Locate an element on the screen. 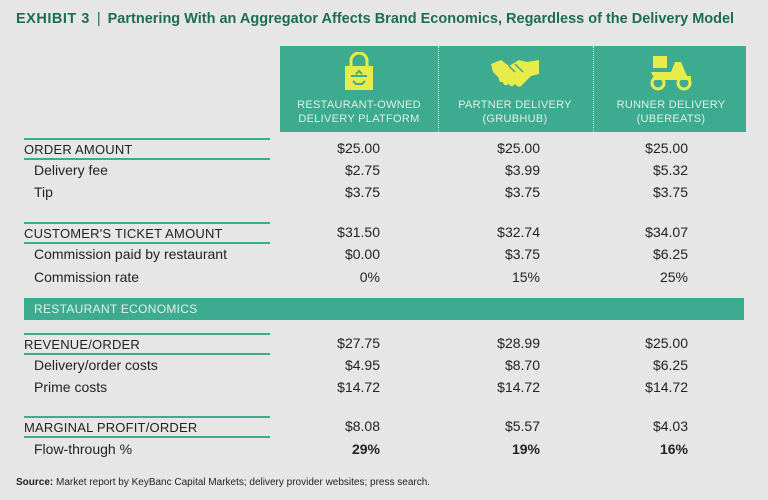 The height and width of the screenshot is (500, 768). column-header-restaurant-owned: RESTAURANT-OWNED DELIVERY PLATFORM is located at coordinates (359, 89).